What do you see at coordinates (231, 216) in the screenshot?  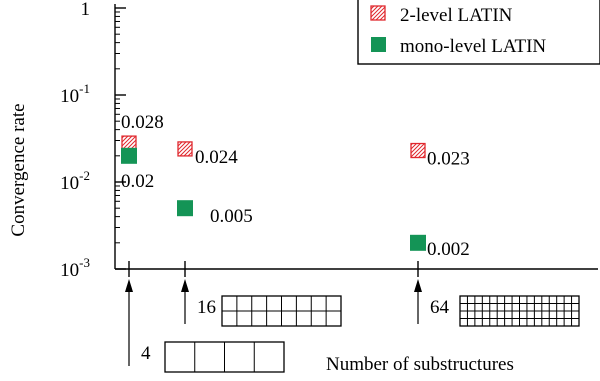 I see `data-label-mono-level-latin: 0.005` at bounding box center [231, 216].